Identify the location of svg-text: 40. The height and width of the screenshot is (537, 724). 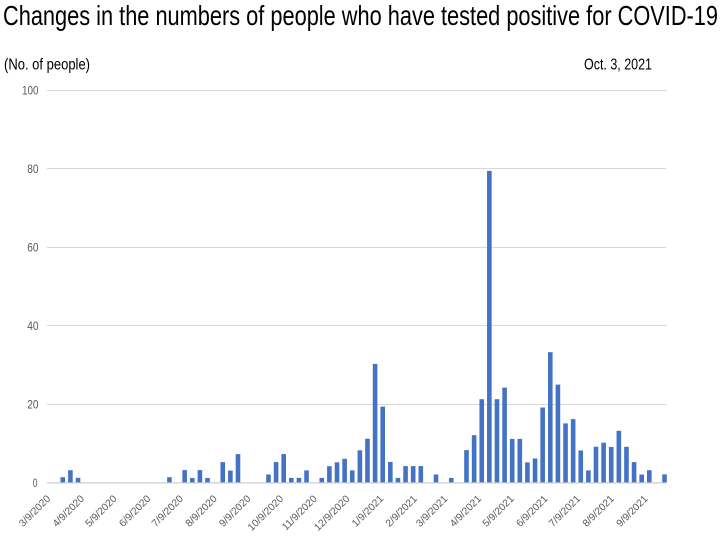
(33, 326).